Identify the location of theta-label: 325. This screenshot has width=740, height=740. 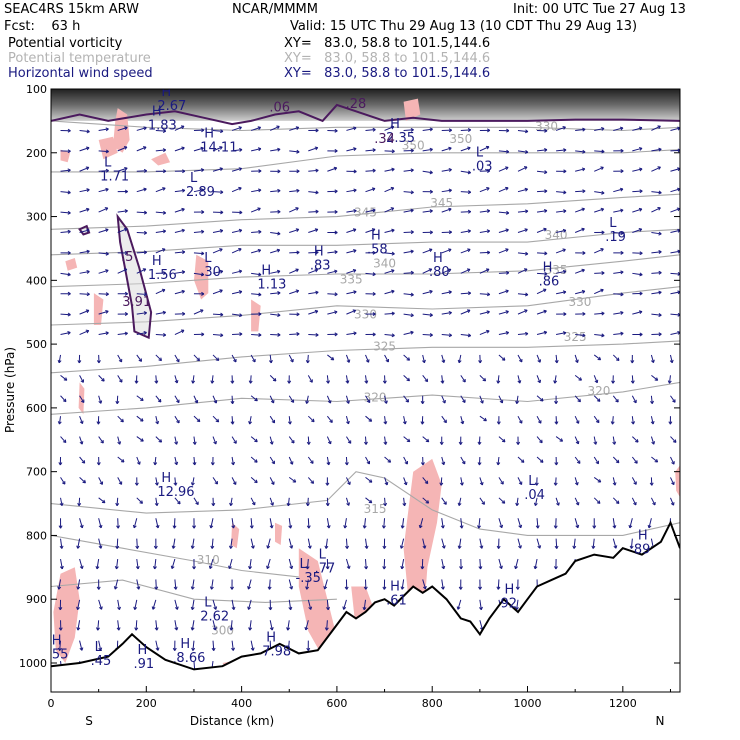
(575, 337).